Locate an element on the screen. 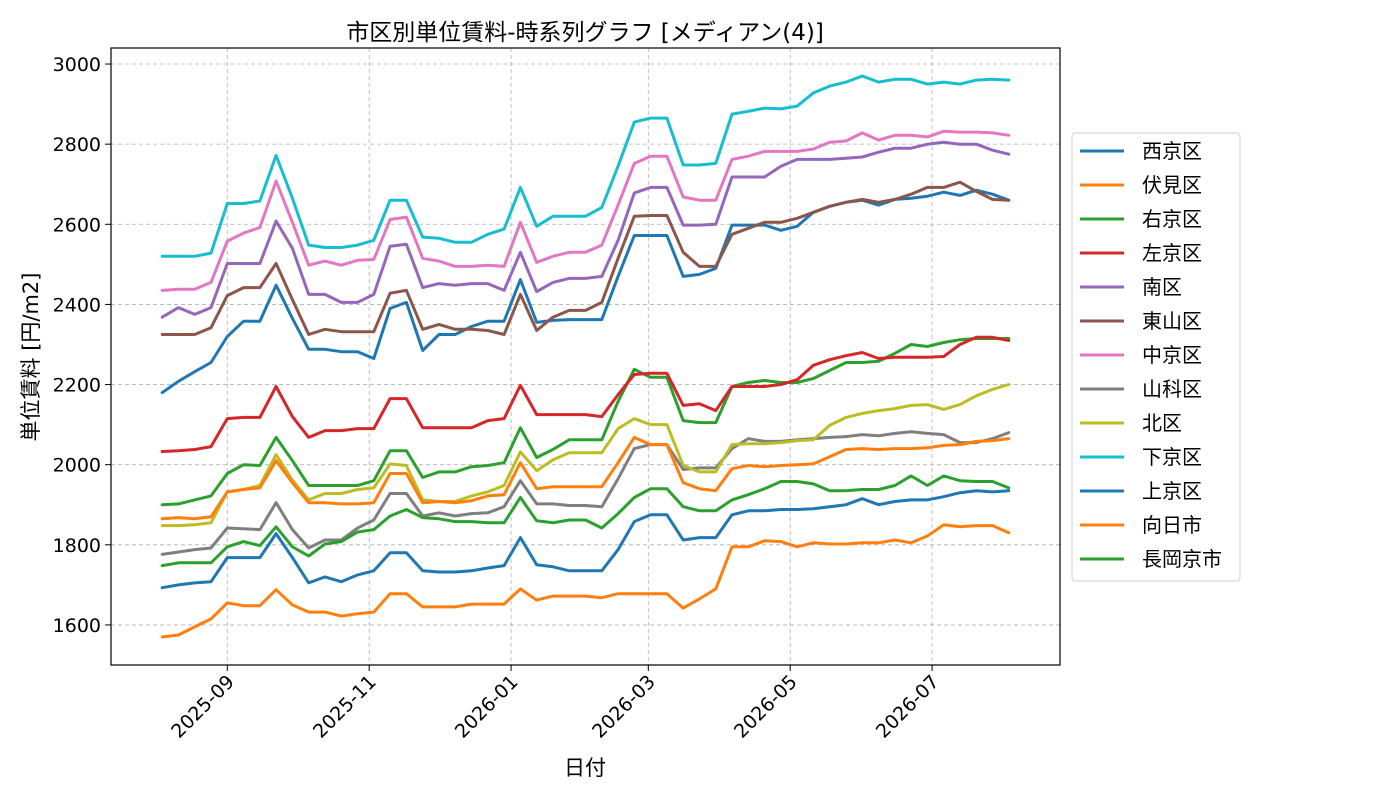 The width and height of the screenshot is (1400, 800). legend-label: 上京区 is located at coordinates (1172, 491).